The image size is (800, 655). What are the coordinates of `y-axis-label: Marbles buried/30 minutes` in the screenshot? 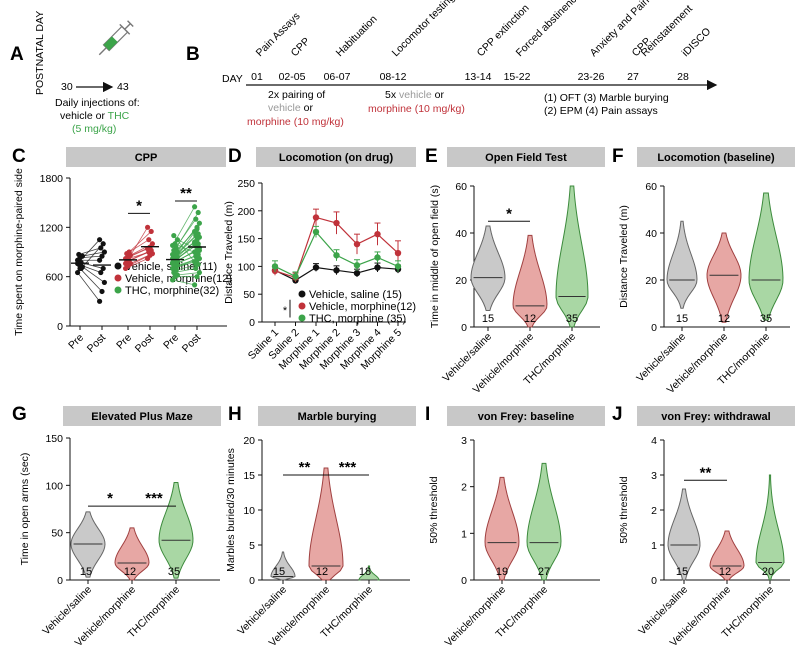 It's located at (231, 510).